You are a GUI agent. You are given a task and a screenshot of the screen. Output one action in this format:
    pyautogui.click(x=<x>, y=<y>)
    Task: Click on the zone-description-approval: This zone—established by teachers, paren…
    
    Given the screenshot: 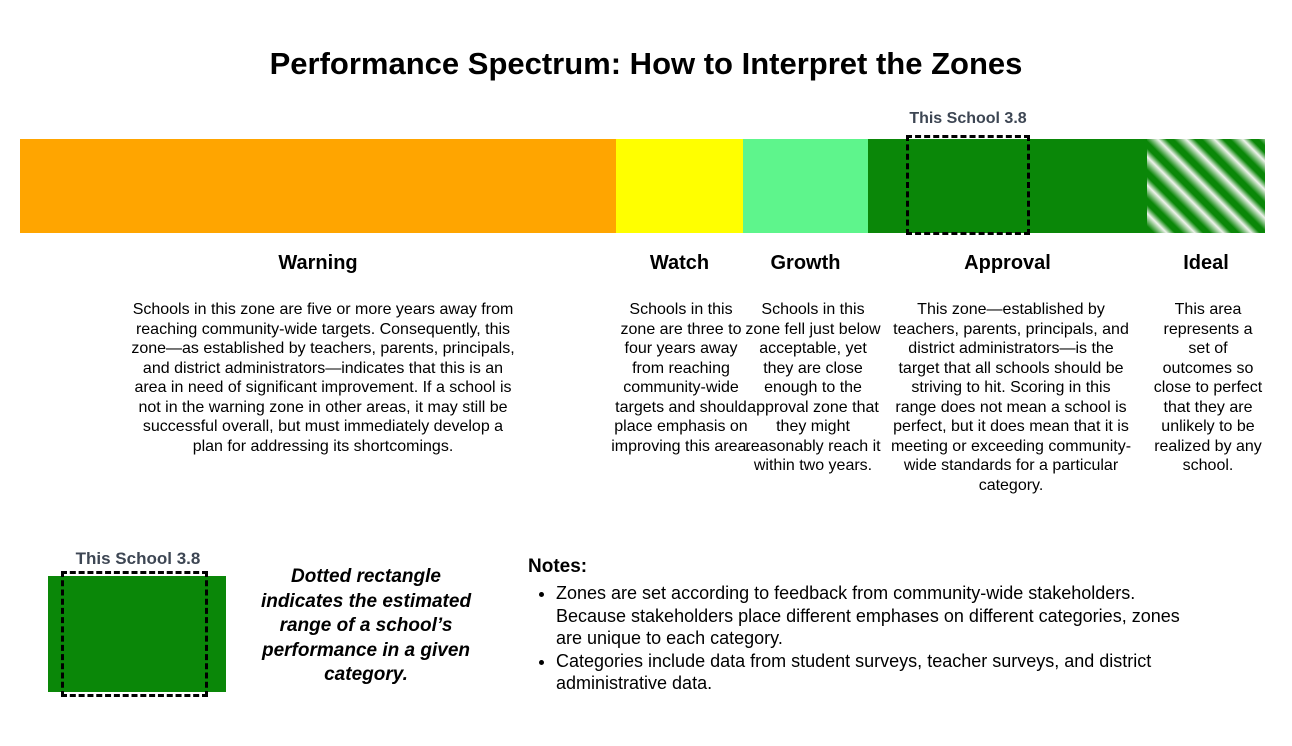 What is the action you would take?
    pyautogui.click(x=1011, y=397)
    